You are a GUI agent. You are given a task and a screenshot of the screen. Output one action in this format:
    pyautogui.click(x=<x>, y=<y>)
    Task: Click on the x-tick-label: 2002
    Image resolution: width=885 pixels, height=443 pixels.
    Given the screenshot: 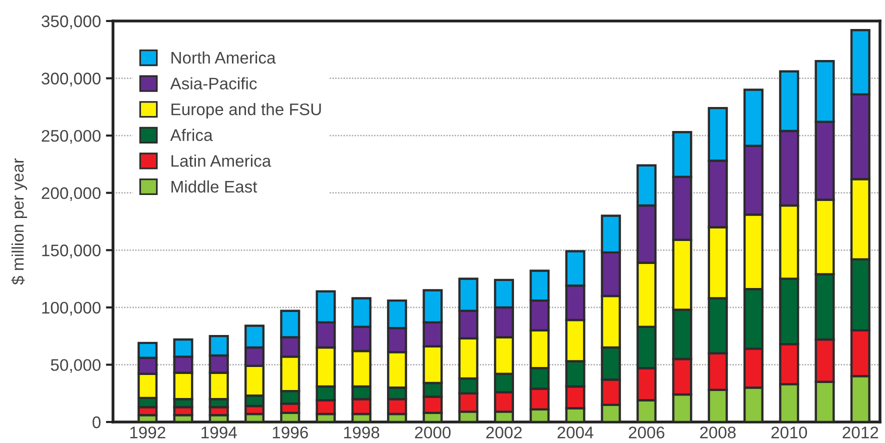 What is the action you would take?
    pyautogui.click(x=504, y=432)
    